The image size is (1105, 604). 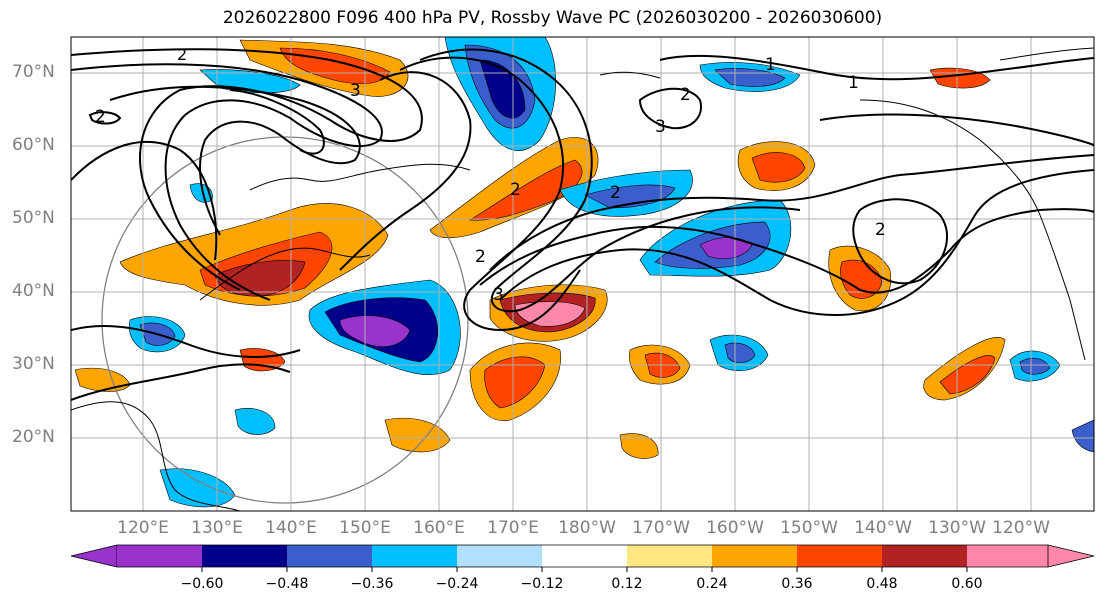 I want to click on lon-label: 130°W, so click(x=957, y=528).